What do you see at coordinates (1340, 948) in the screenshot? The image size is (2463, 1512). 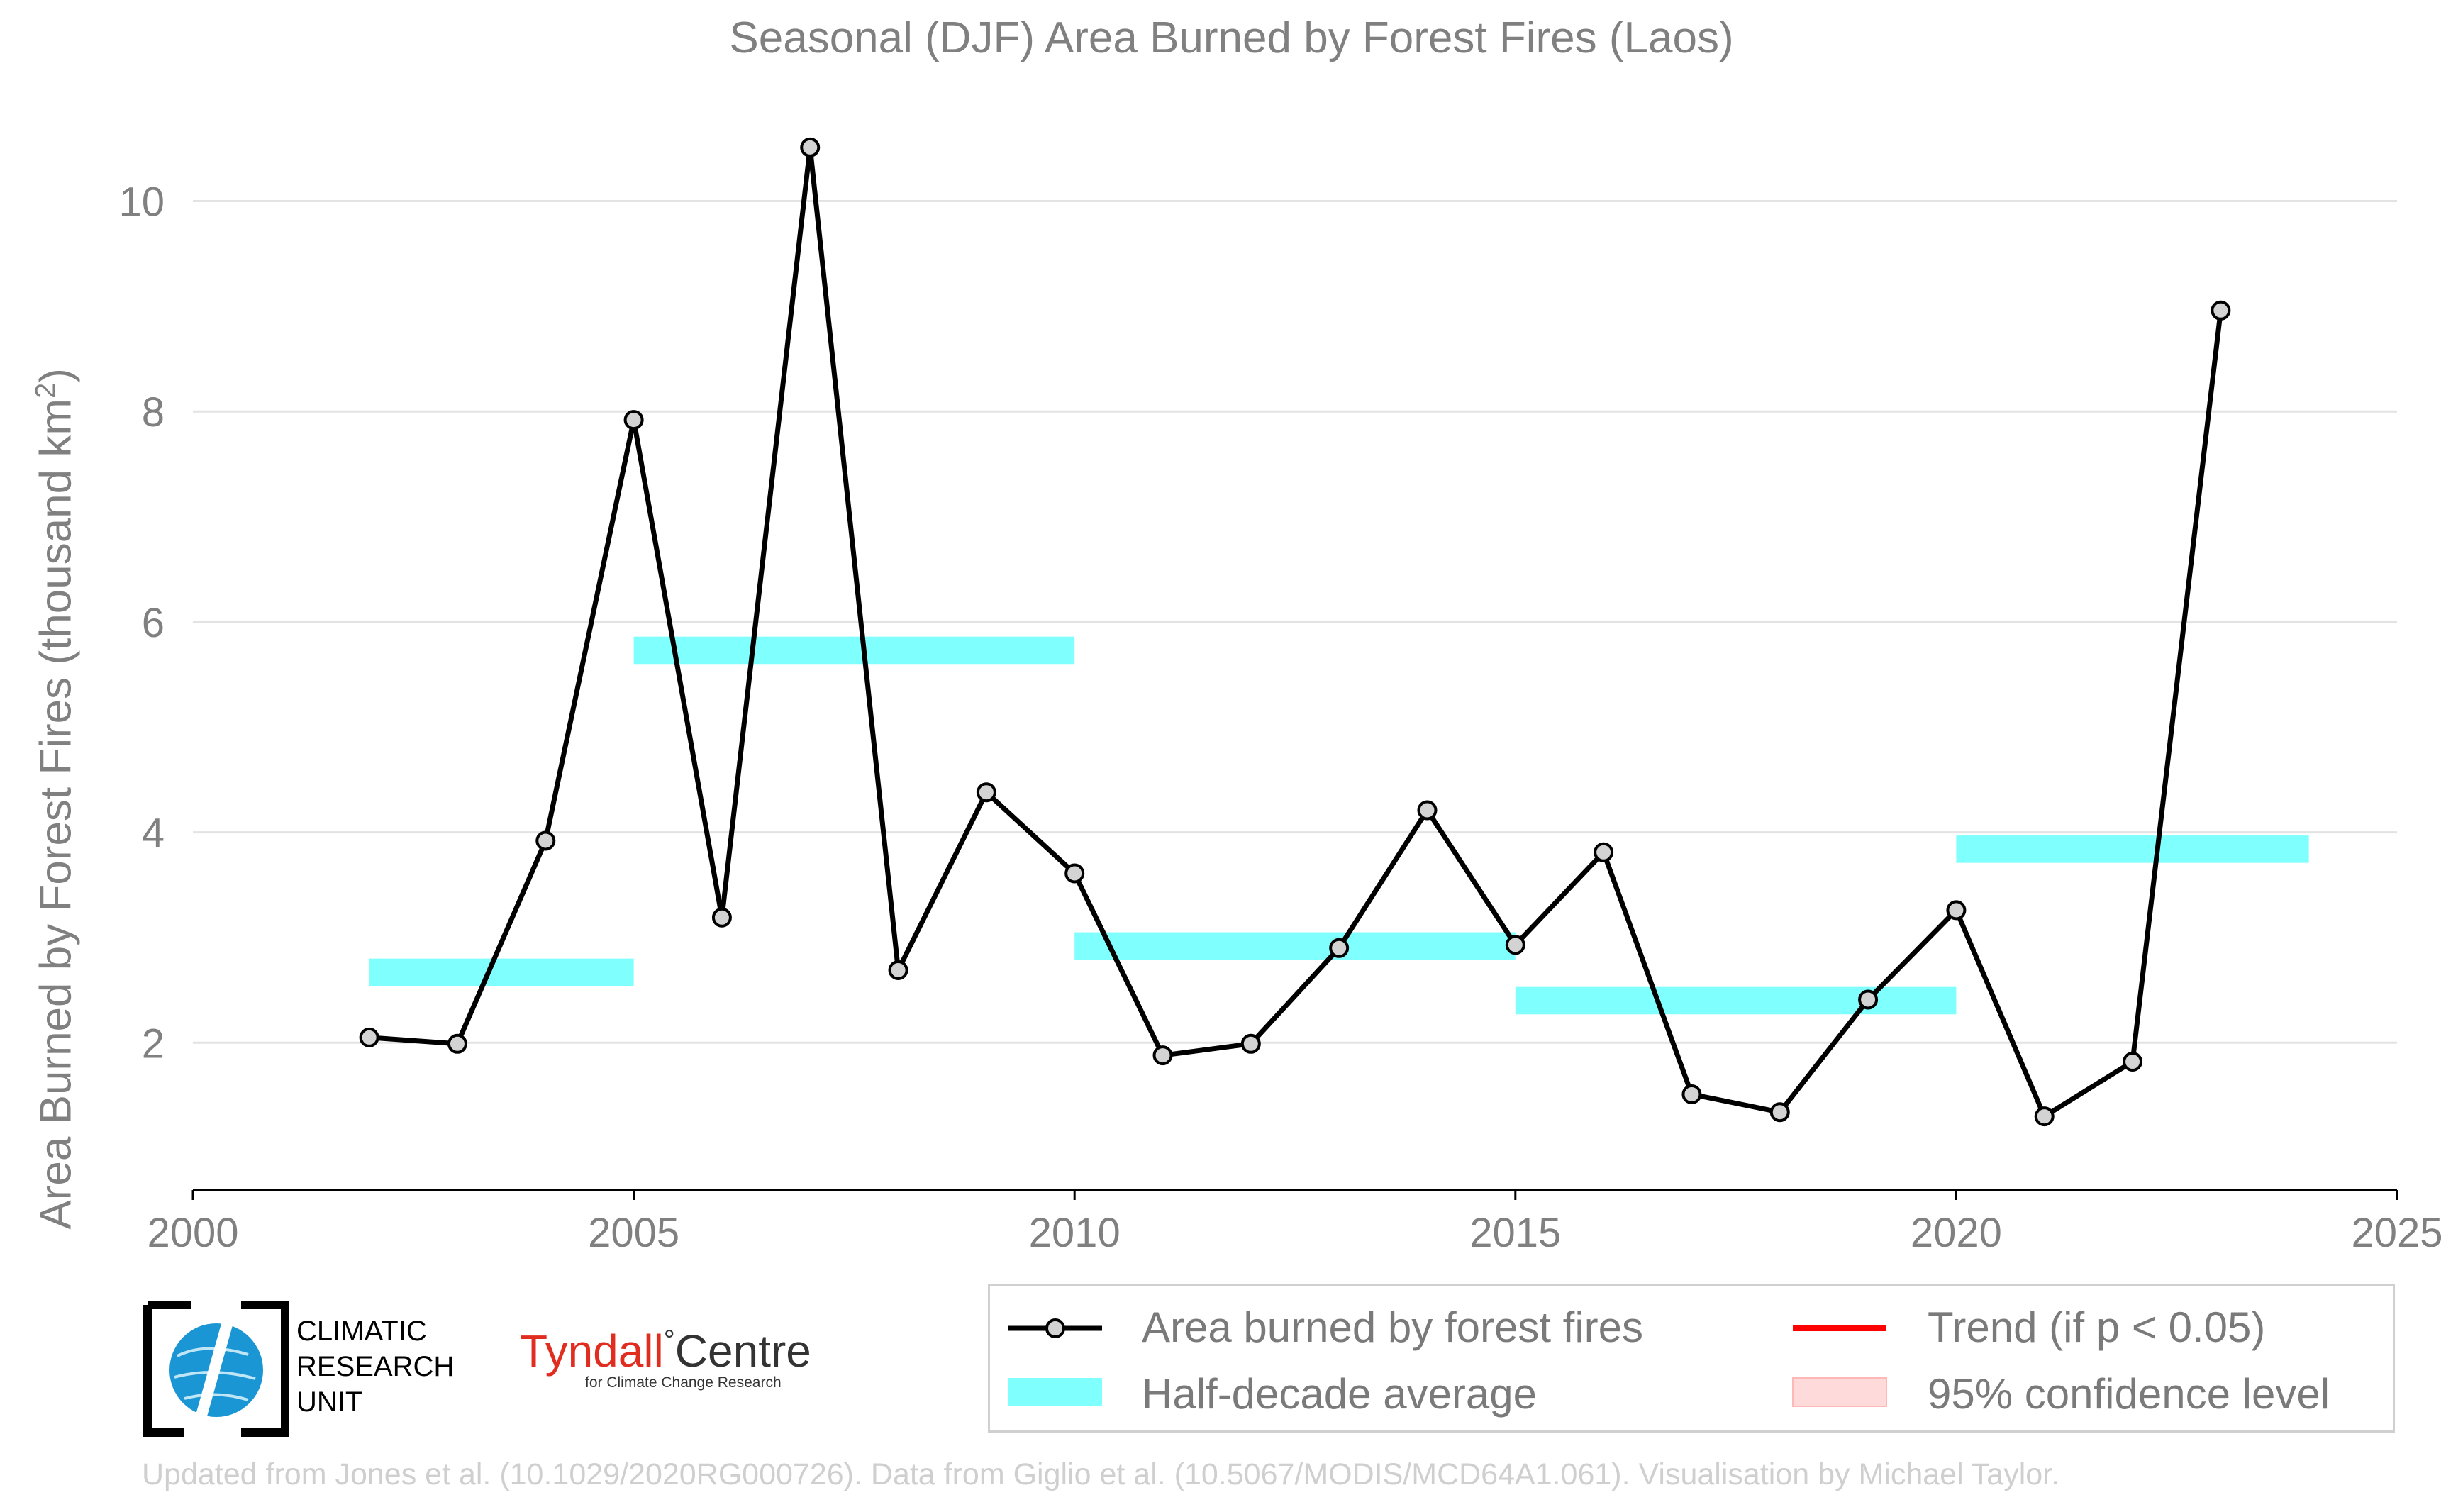 I see `data-point-2013` at bounding box center [1340, 948].